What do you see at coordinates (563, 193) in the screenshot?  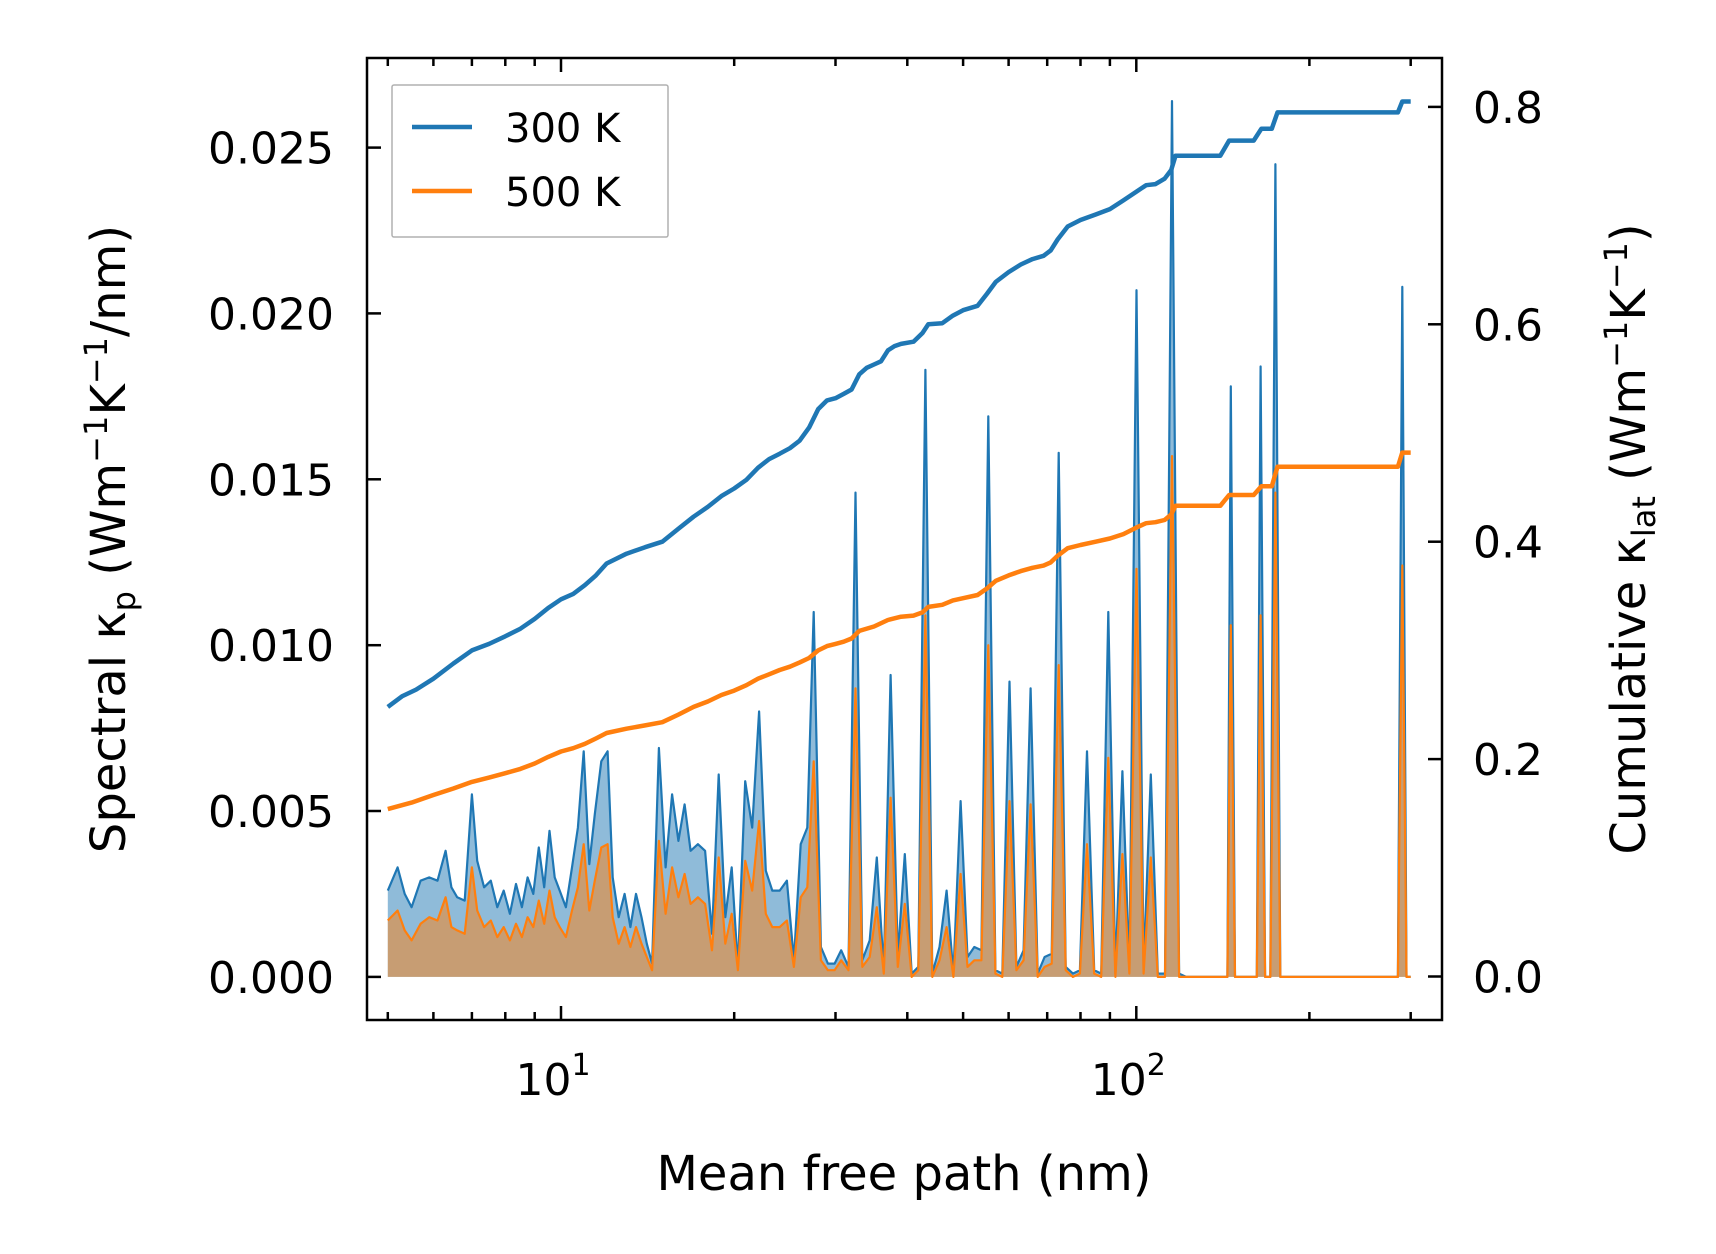 I see `legend-label-500k: 500 K` at bounding box center [563, 193].